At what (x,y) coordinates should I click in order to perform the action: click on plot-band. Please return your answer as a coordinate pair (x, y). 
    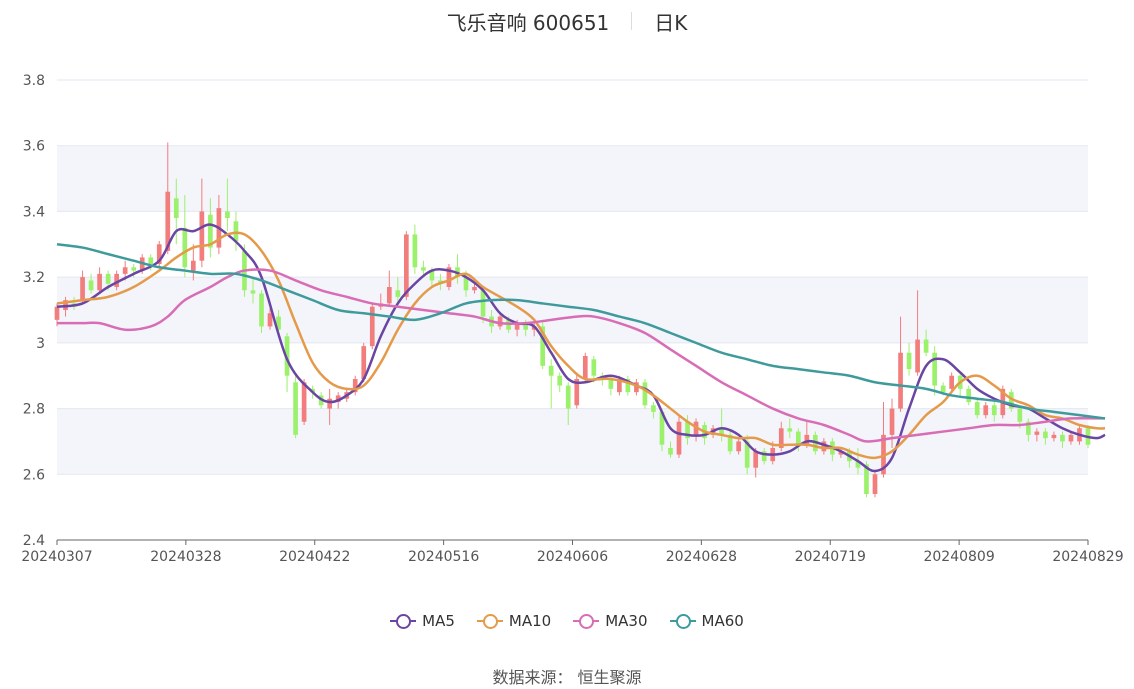
    Looking at the image, I should click on (572, 310).